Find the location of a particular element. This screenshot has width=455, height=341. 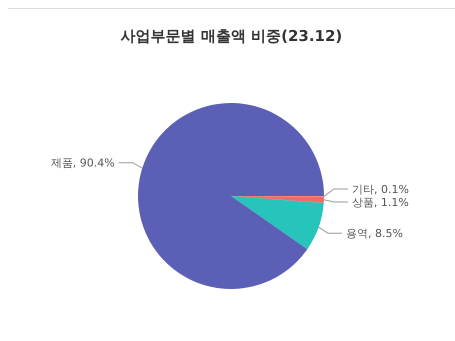

slice-label: 제품, 90.4% is located at coordinates (82, 163).